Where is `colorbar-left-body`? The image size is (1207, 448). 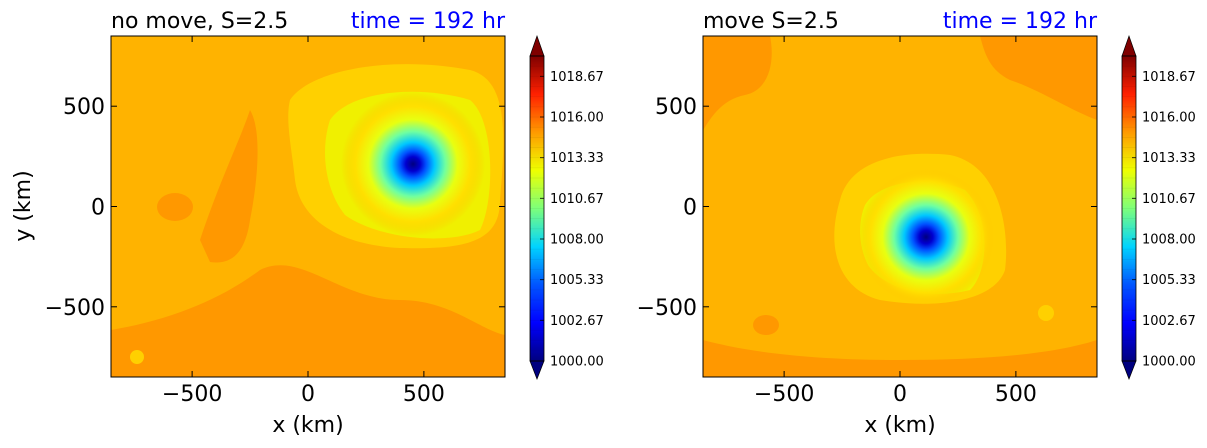
colorbar-left-body is located at coordinates (537, 208).